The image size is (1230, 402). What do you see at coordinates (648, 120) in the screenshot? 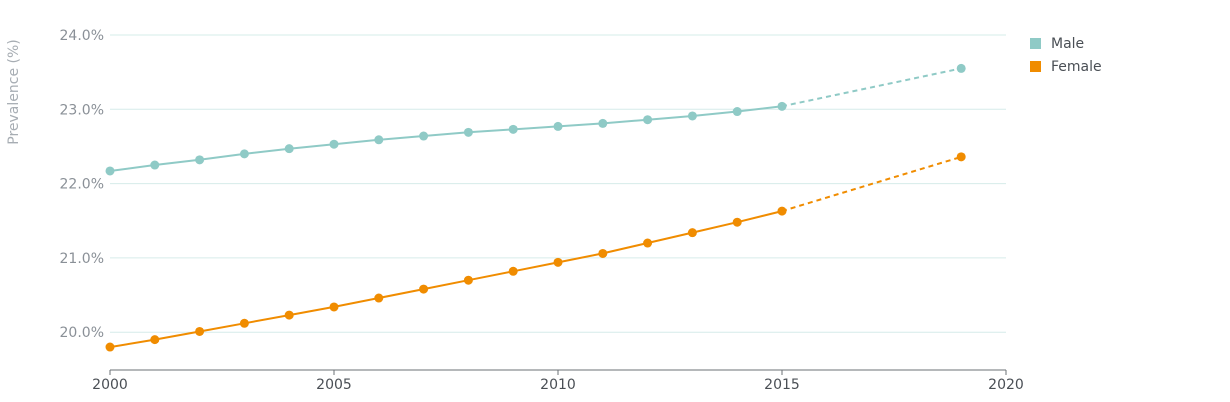
I see `point-male-2012` at bounding box center [648, 120].